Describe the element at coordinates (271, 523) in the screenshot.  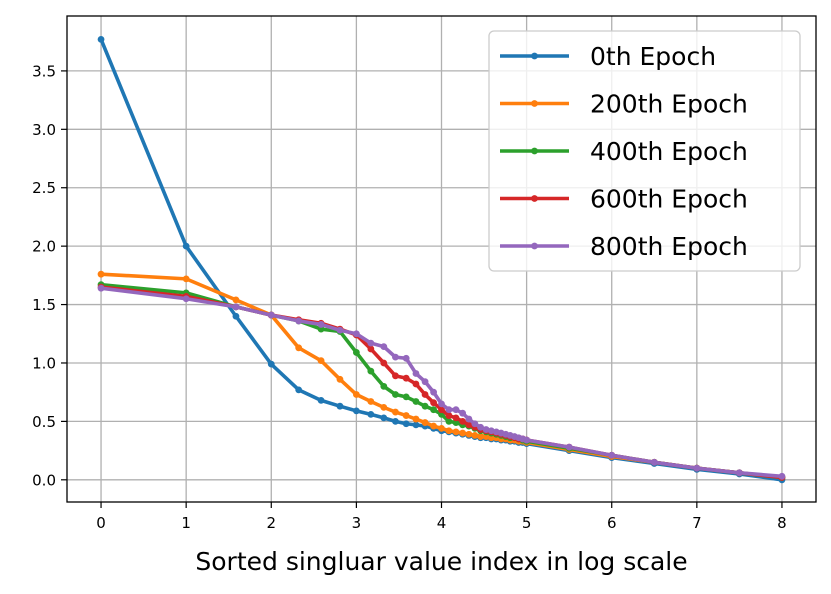
I see `x-tick-label: 2` at that location.